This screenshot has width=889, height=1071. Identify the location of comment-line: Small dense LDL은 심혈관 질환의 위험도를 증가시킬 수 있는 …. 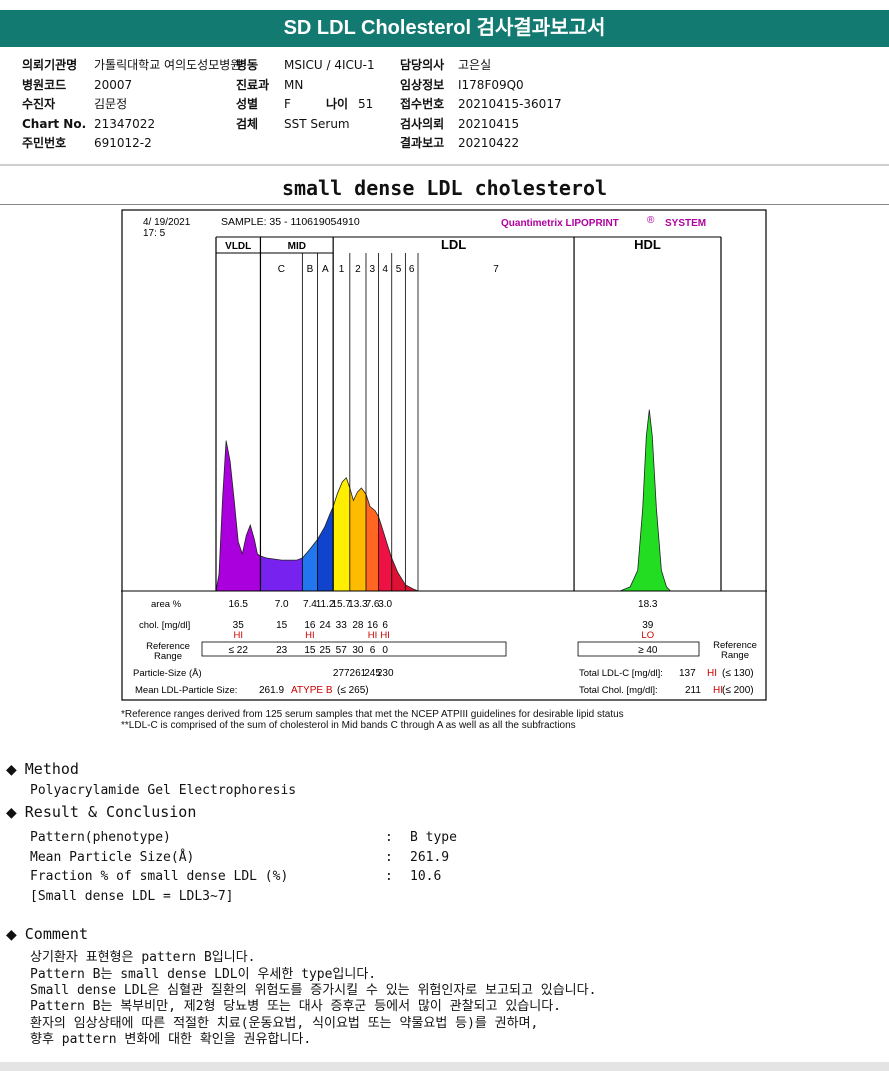
(313, 990).